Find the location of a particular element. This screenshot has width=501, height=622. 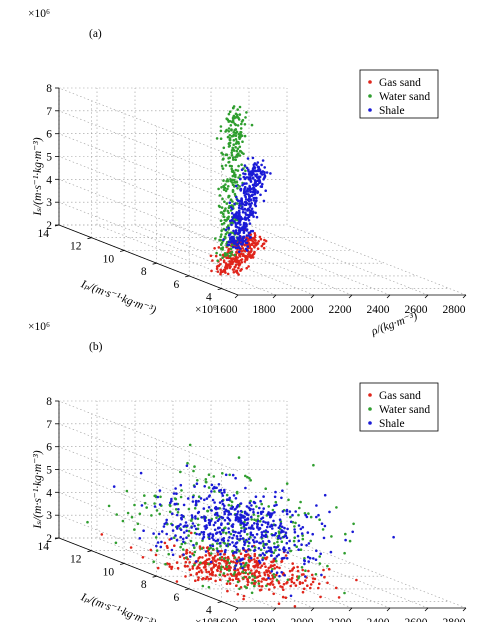

z-tick-label: 7 is located at coordinates (49, 425).